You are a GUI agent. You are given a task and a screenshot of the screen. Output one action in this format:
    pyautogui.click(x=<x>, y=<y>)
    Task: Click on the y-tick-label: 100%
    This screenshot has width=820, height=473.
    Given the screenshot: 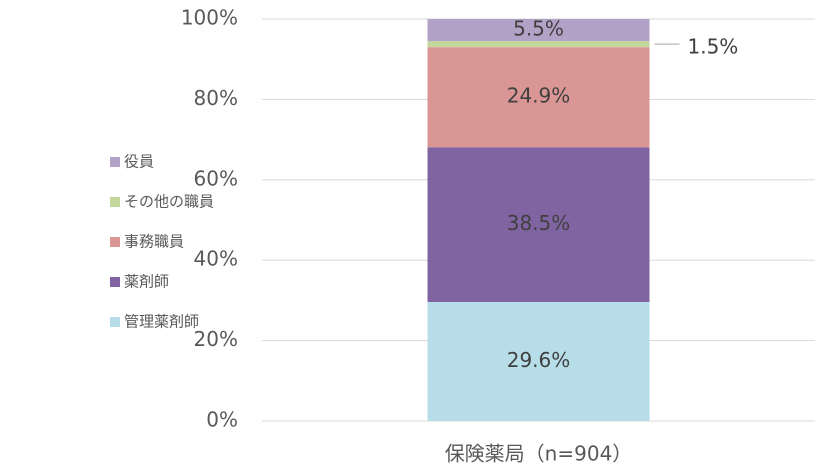 What is the action you would take?
    pyautogui.click(x=209, y=18)
    